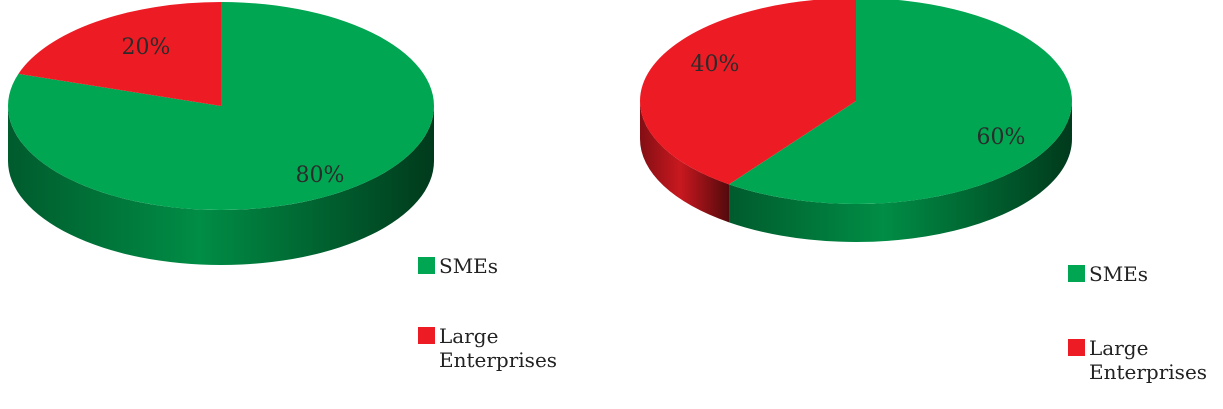 This screenshot has width=1223, height=409. Describe the element at coordinates (488, 313) in the screenshot. I see `legend-left: SMEs Large Enterprises` at that location.